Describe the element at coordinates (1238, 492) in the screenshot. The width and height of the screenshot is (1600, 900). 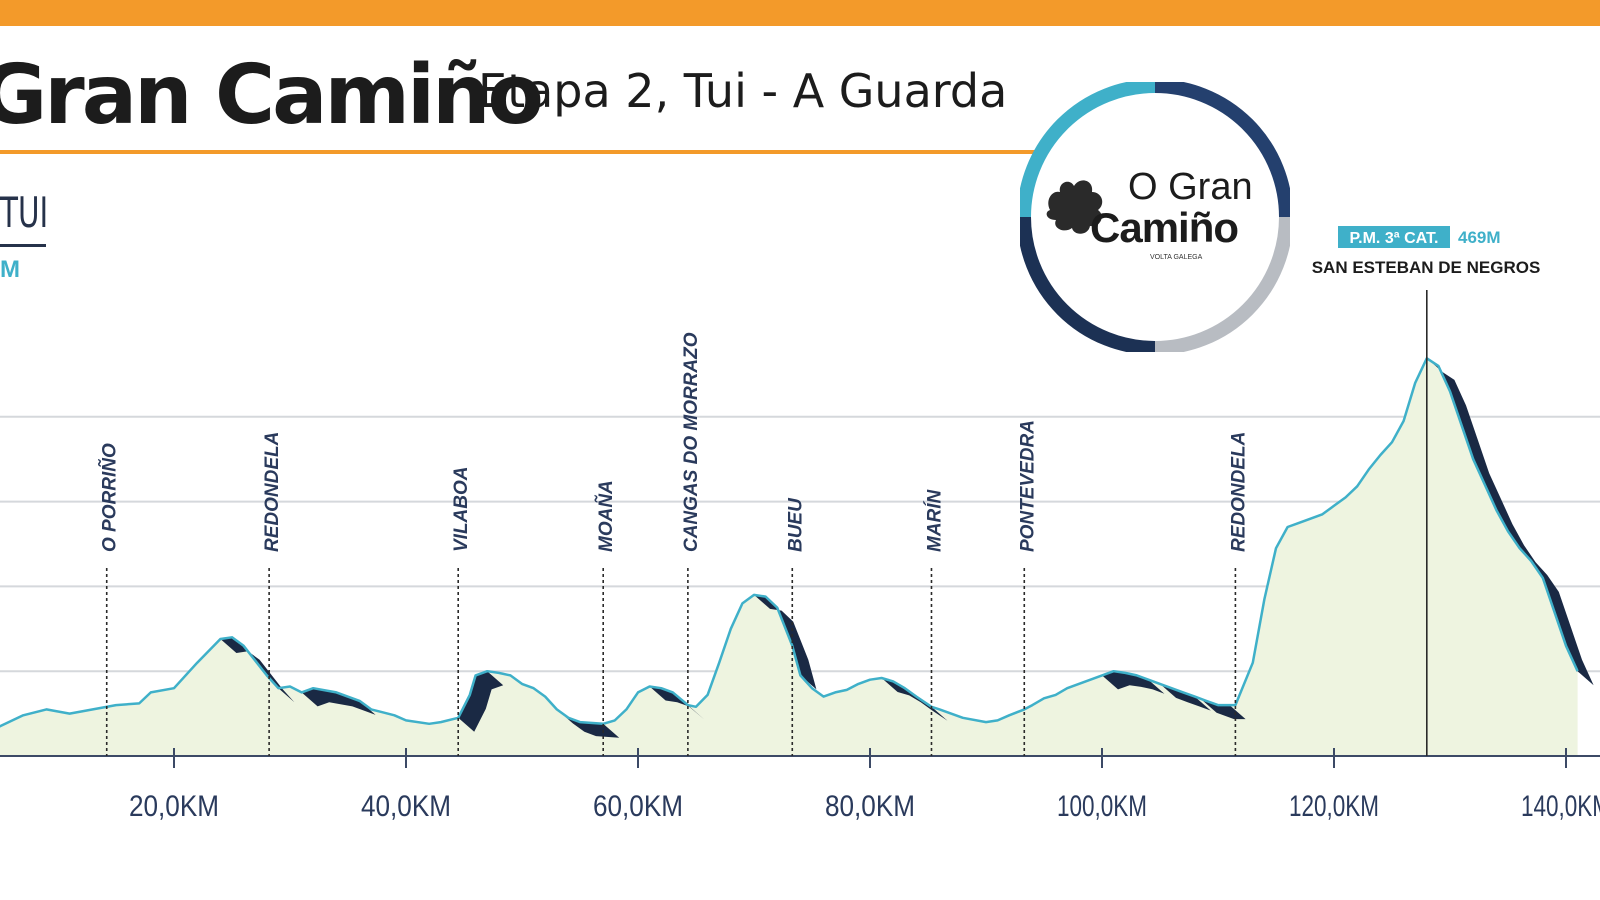
I see `town-label-9: REDONDELA` at that location.